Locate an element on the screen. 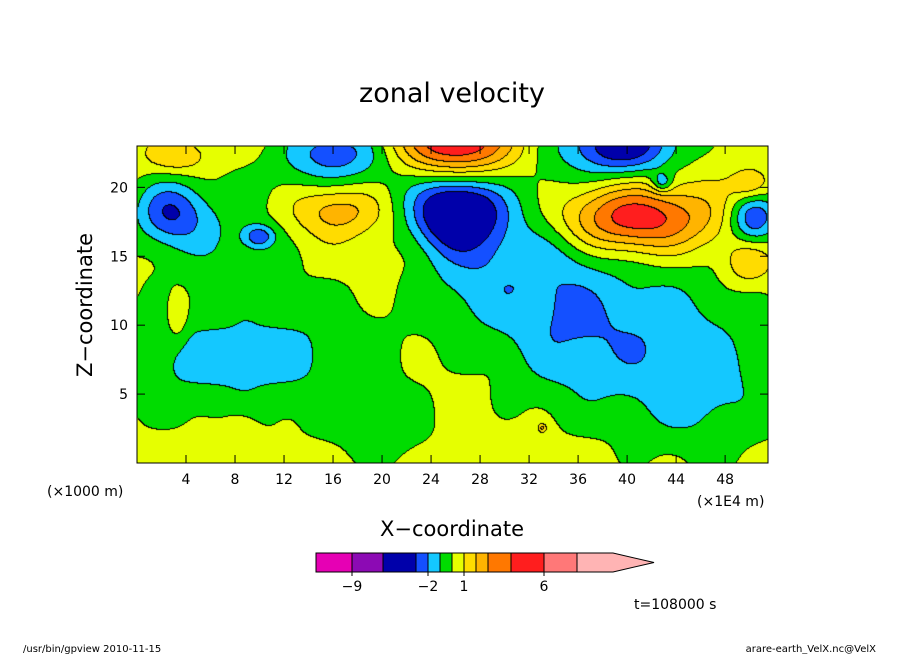 This screenshot has width=904, height=654. x-tick-label: 20 is located at coordinates (382, 480).